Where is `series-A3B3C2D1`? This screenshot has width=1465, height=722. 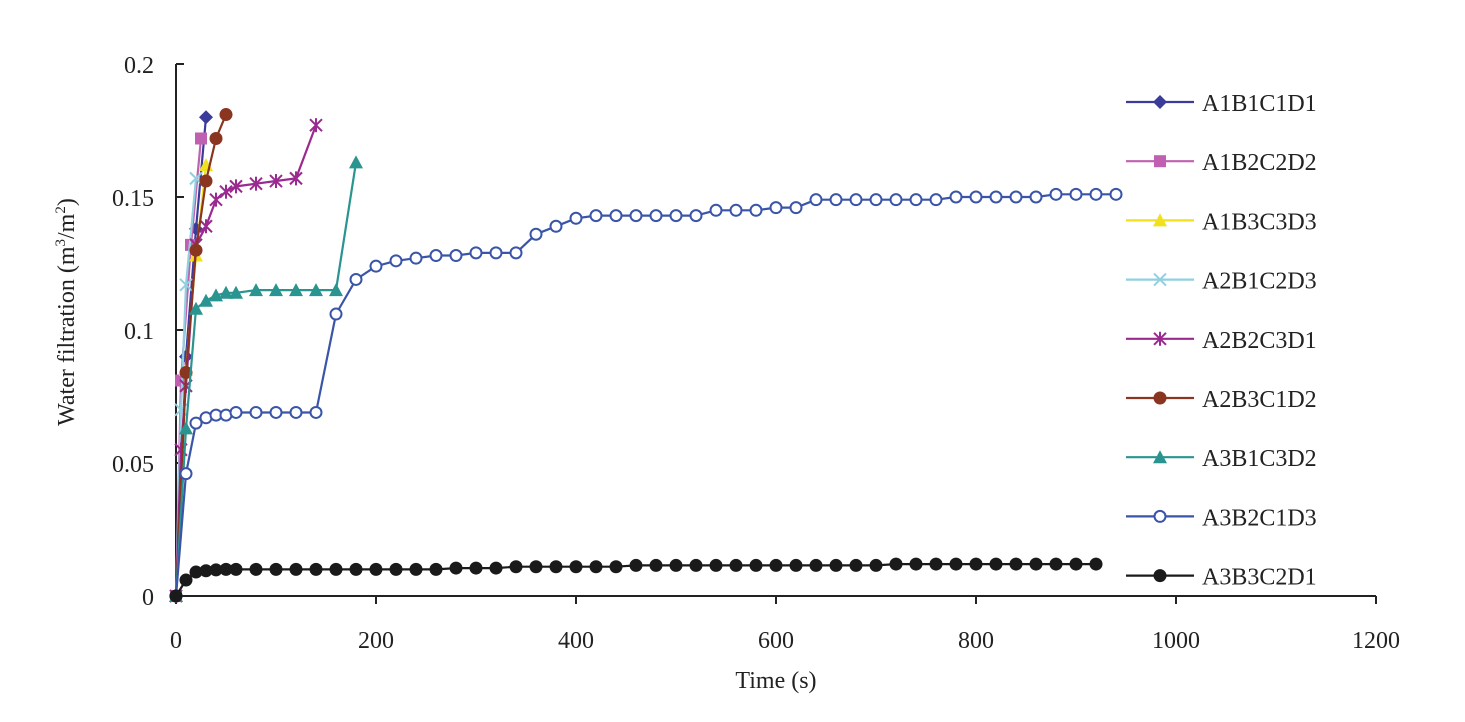 series-A3B3C2D1 is located at coordinates (636, 580).